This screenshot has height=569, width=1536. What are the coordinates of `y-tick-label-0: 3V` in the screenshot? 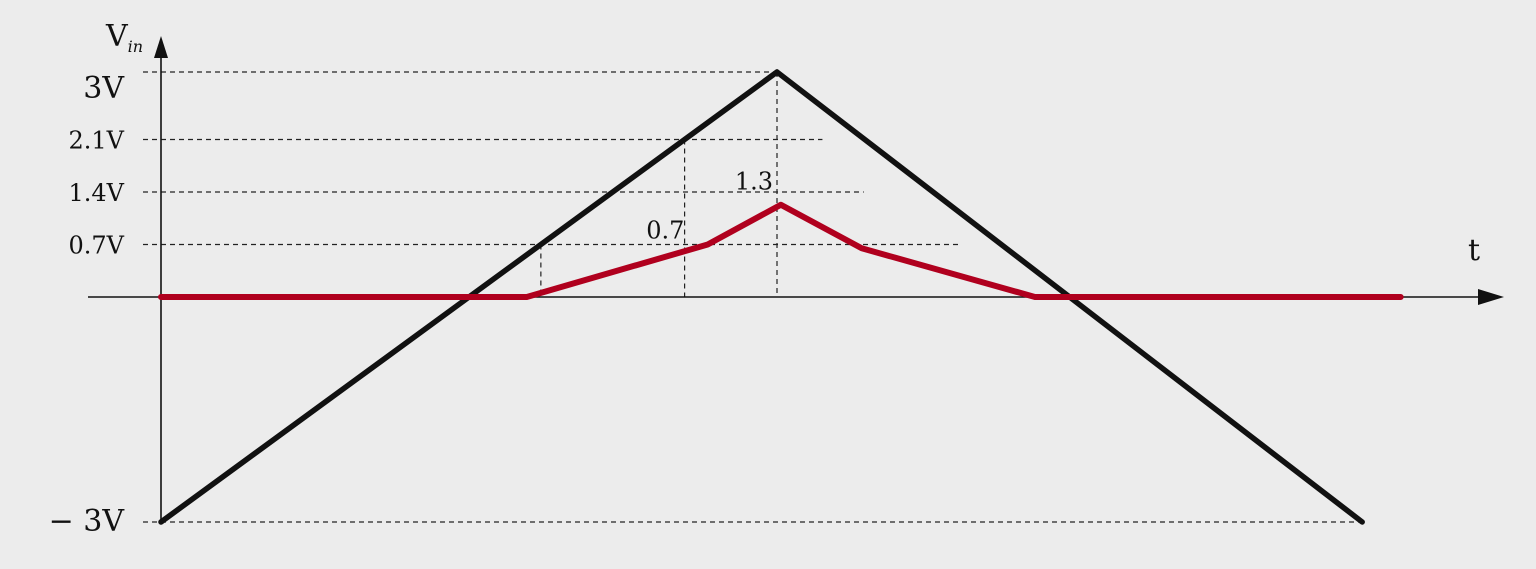 It's located at (104, 88).